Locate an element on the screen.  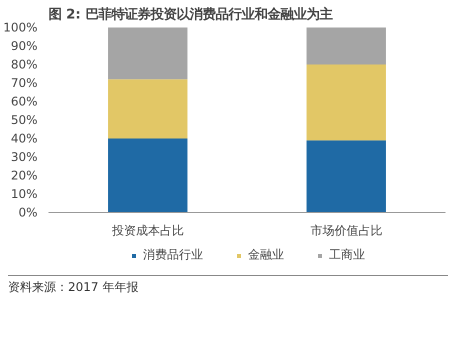
y-tick-label: 40% is located at coordinates (24, 139).